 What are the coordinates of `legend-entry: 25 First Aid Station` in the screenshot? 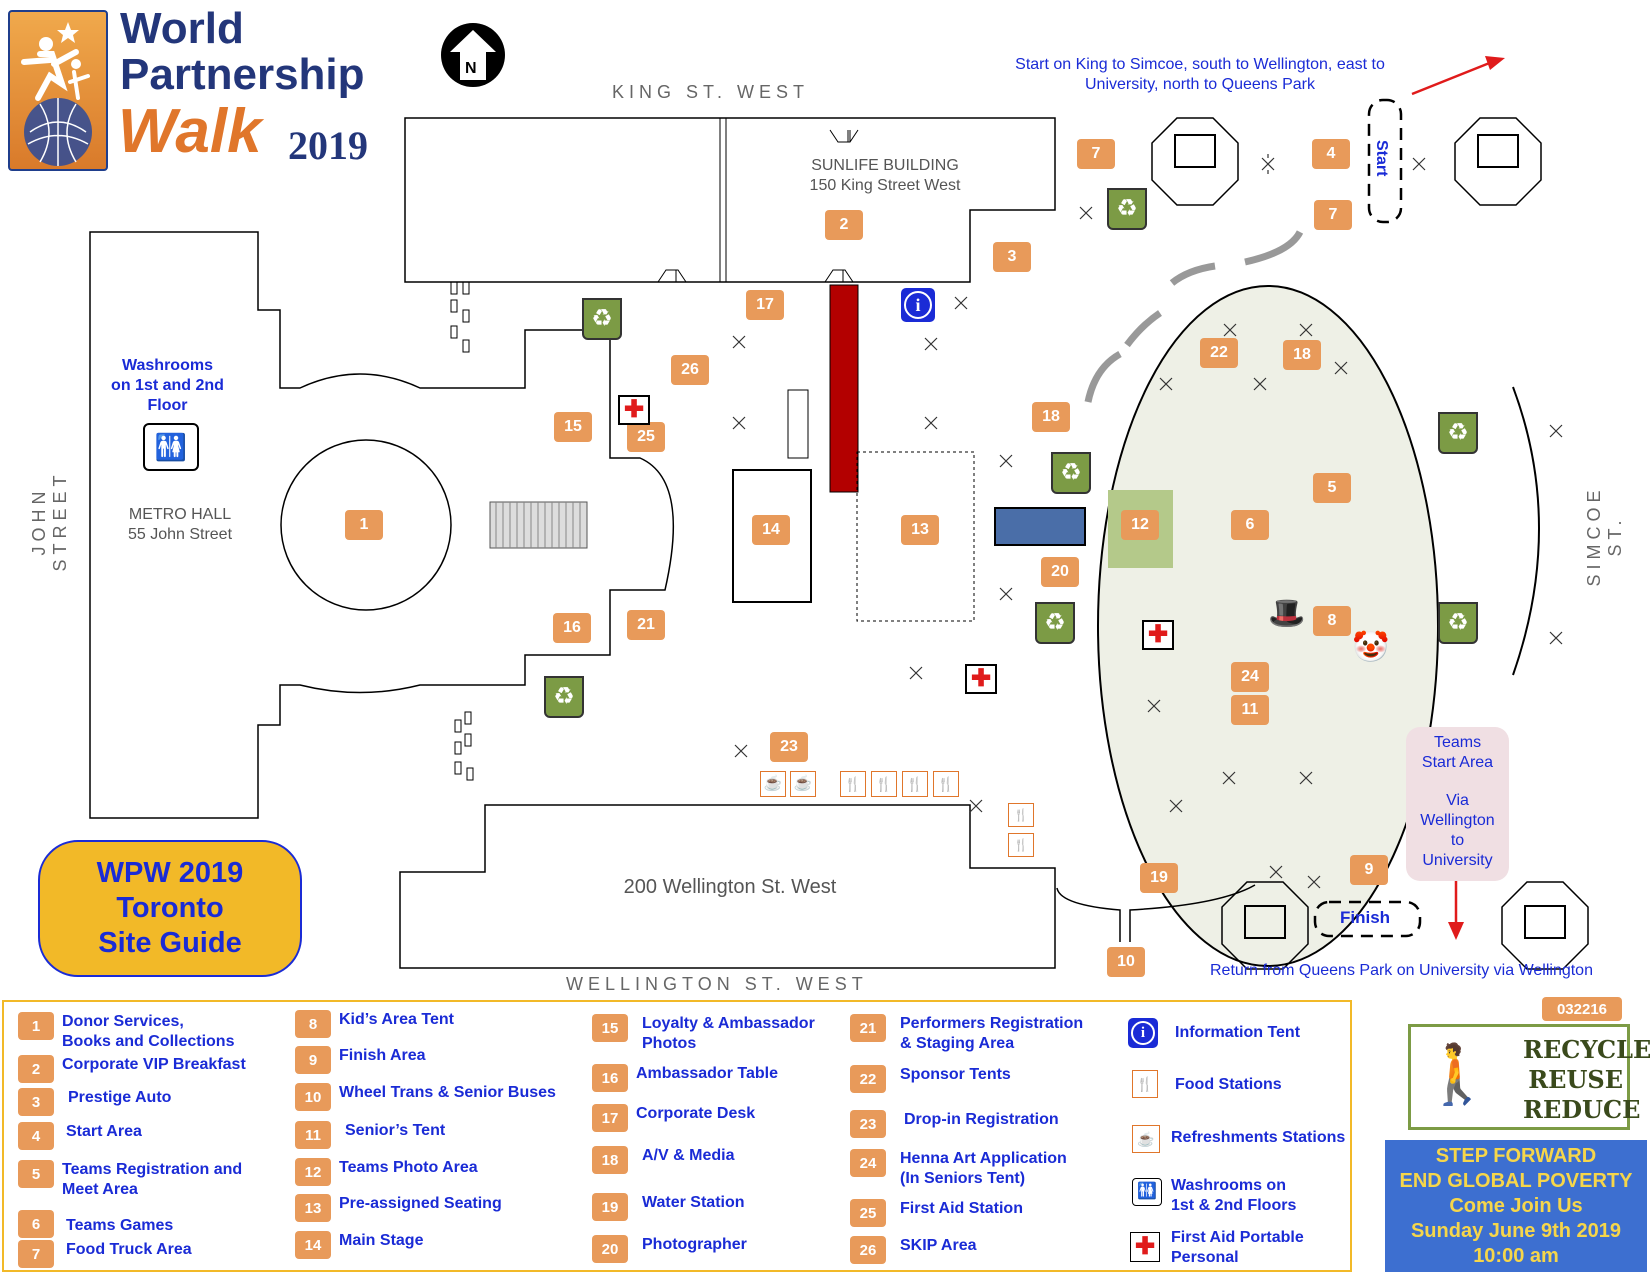 It's located at (936, 1213).